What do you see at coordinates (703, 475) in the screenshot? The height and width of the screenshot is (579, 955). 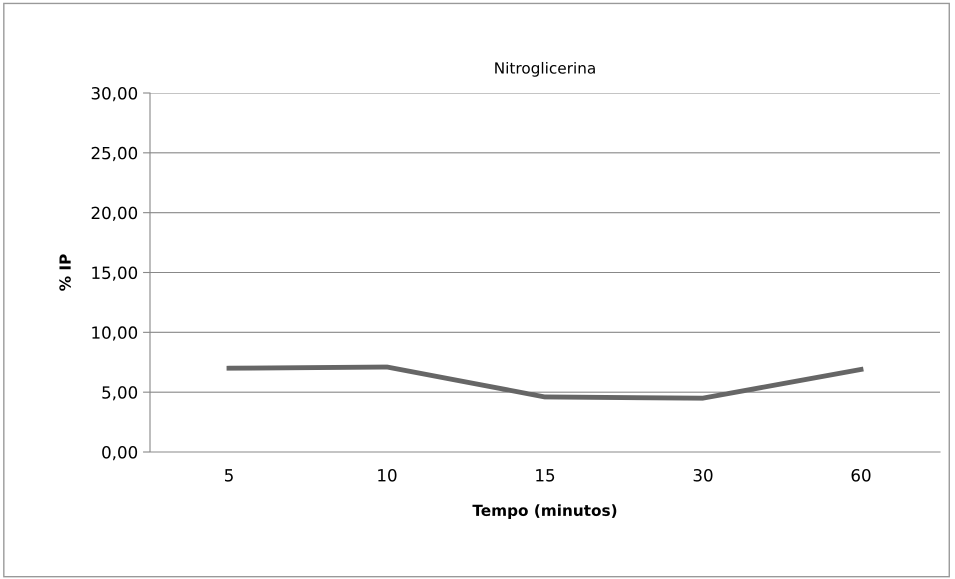 I see `x-tick-label: 30` at bounding box center [703, 475].